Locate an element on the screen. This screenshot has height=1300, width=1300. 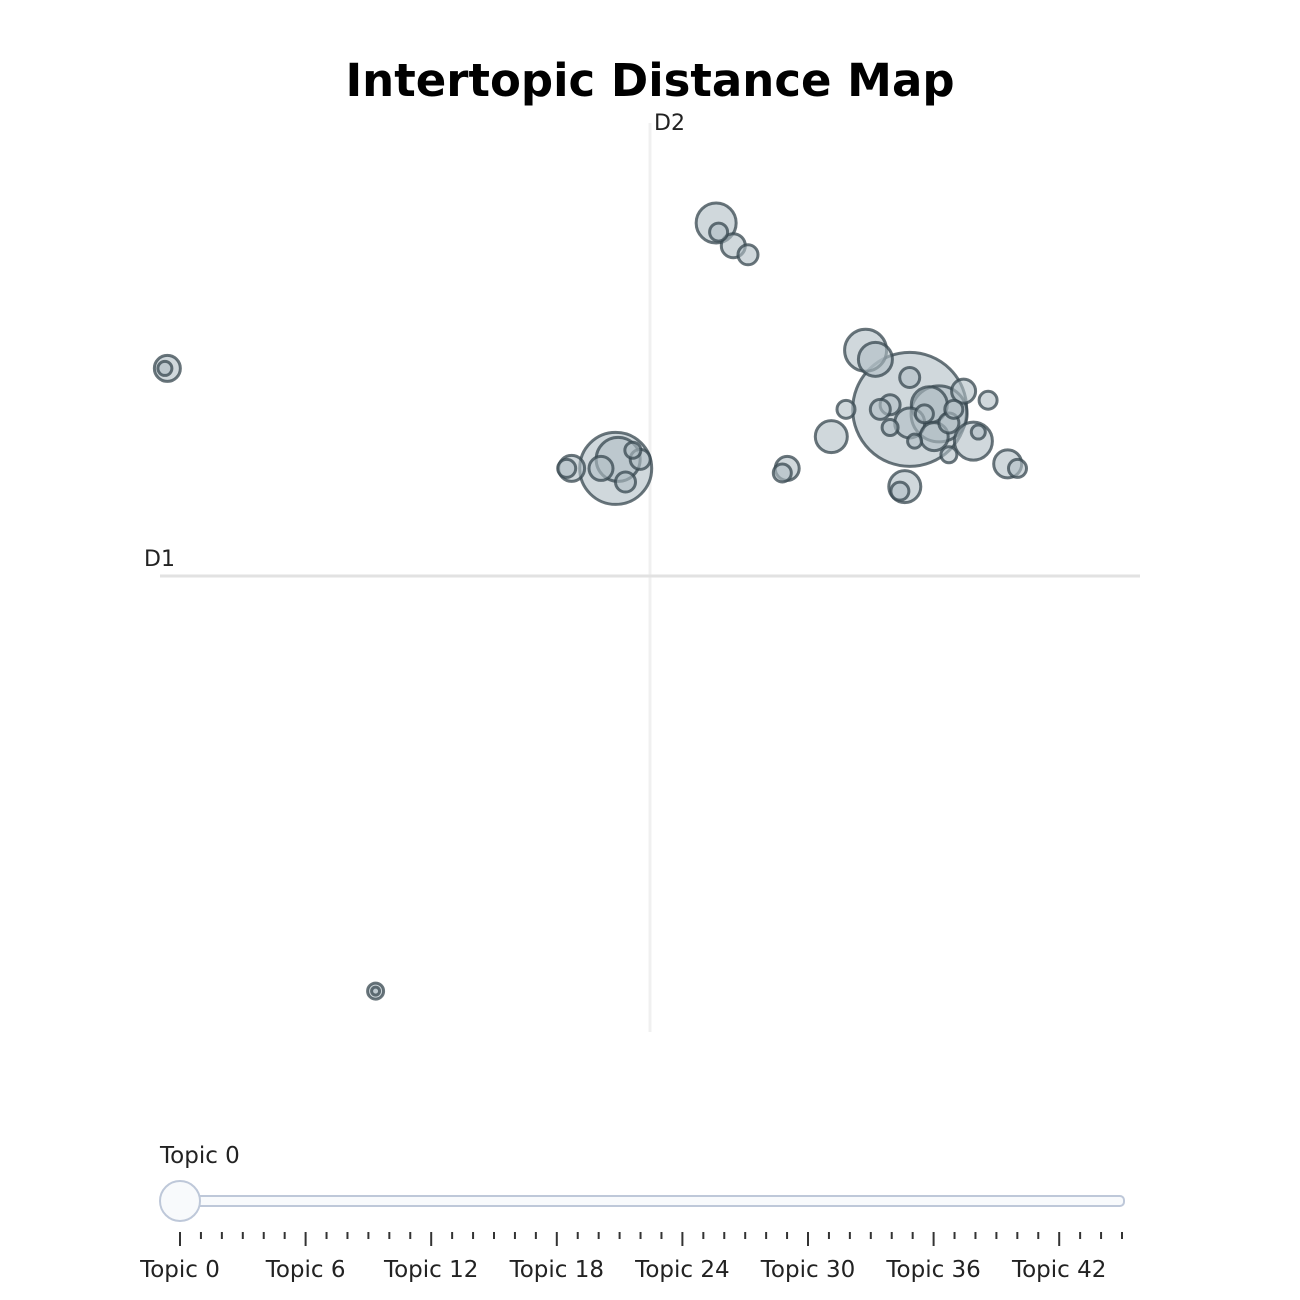
slider-tick-label: Topic 36 is located at coordinates (932, 1270).